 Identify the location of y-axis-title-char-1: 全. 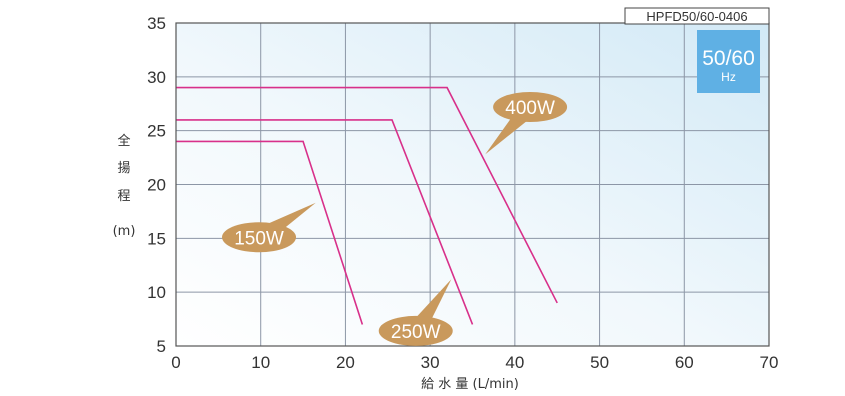
(123, 141).